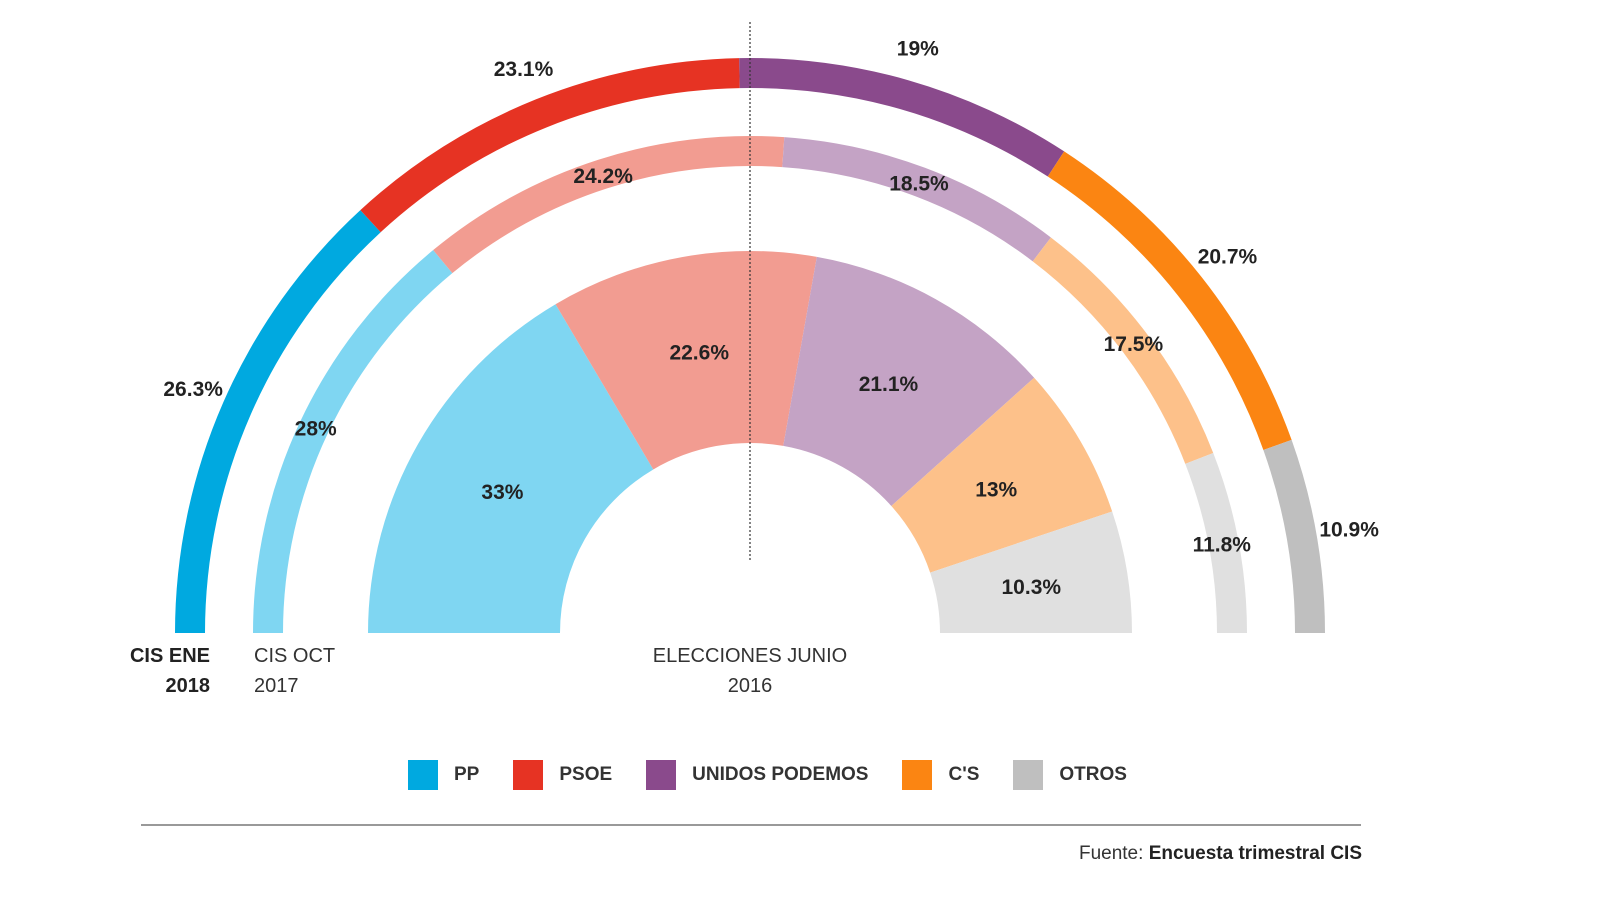  What do you see at coordinates (1032, 587) in the screenshot?
I see `data-label: 10.3%` at bounding box center [1032, 587].